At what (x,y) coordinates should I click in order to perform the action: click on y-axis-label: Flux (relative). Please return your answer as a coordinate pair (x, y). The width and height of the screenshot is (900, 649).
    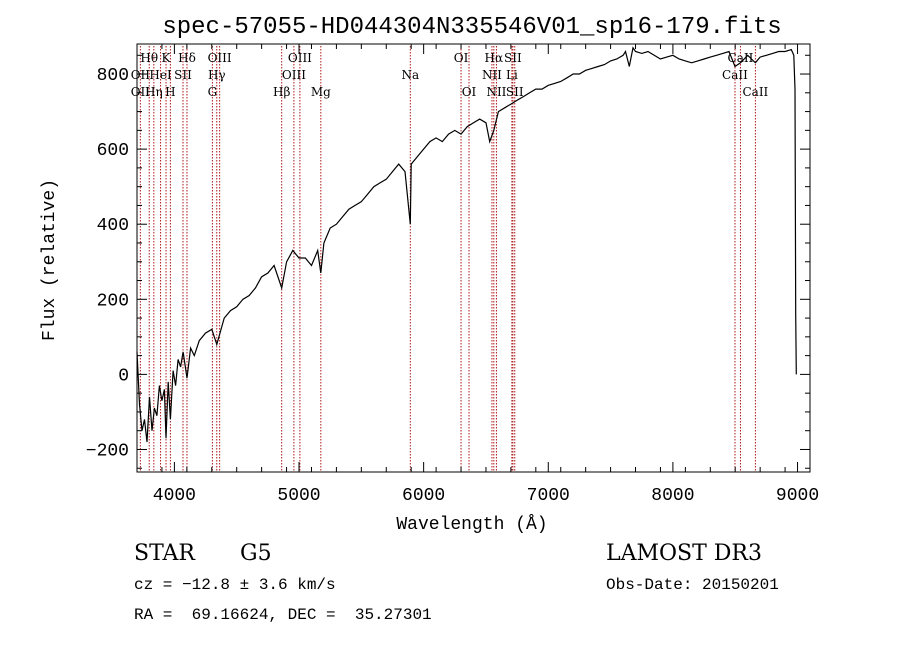
    Looking at the image, I should click on (50, 260).